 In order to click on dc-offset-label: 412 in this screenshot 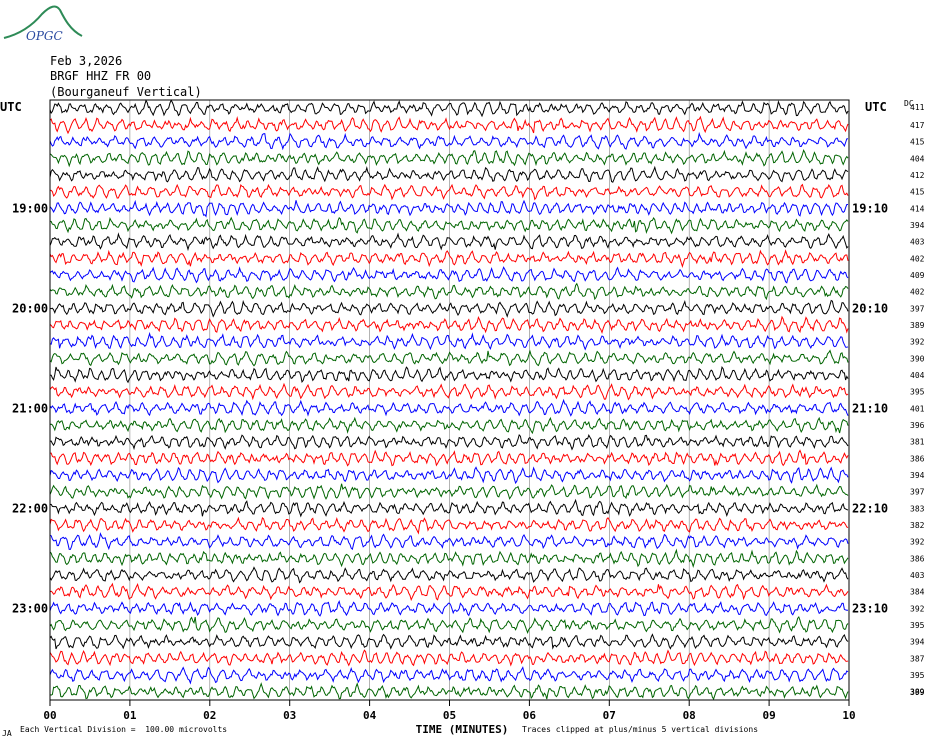, I will do `click(917, 175)`.